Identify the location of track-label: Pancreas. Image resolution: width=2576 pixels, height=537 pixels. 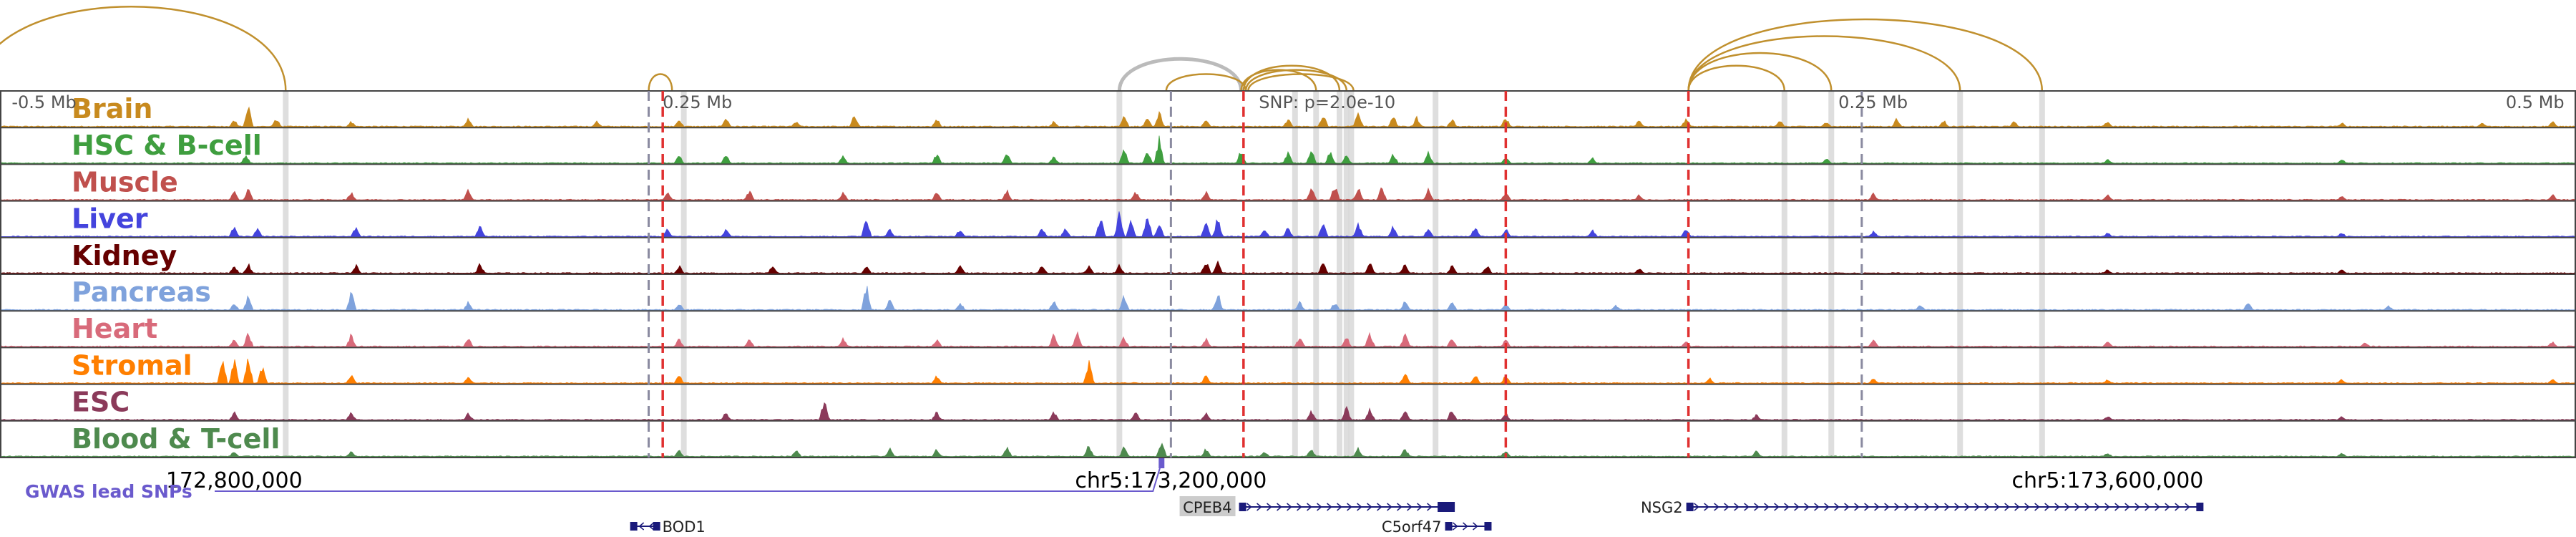
(141, 292).